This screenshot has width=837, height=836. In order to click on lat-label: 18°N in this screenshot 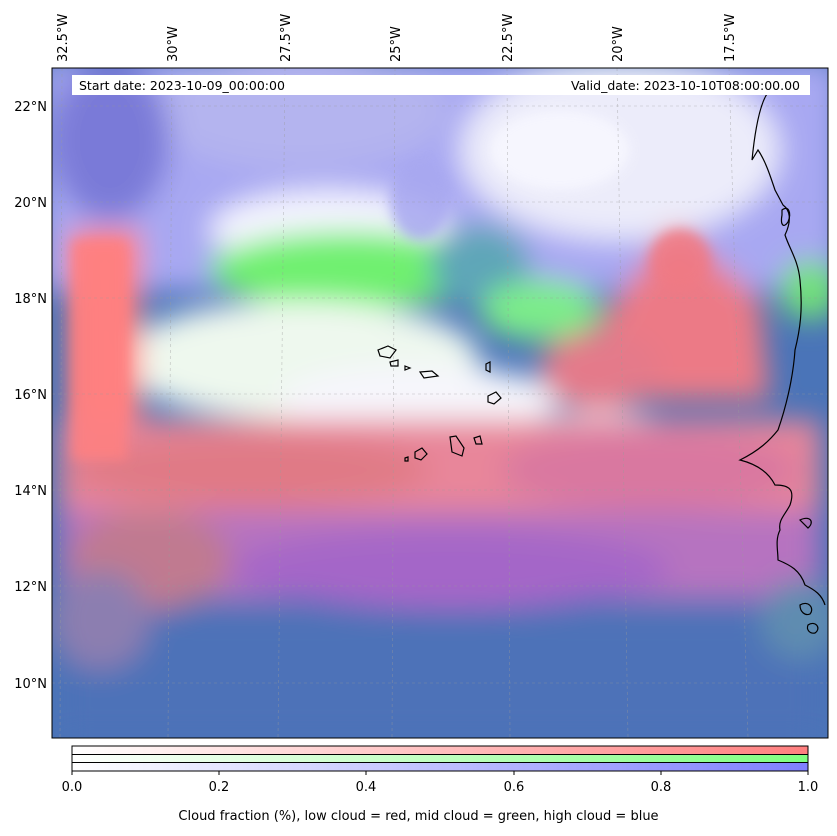, I will do `click(30, 299)`.